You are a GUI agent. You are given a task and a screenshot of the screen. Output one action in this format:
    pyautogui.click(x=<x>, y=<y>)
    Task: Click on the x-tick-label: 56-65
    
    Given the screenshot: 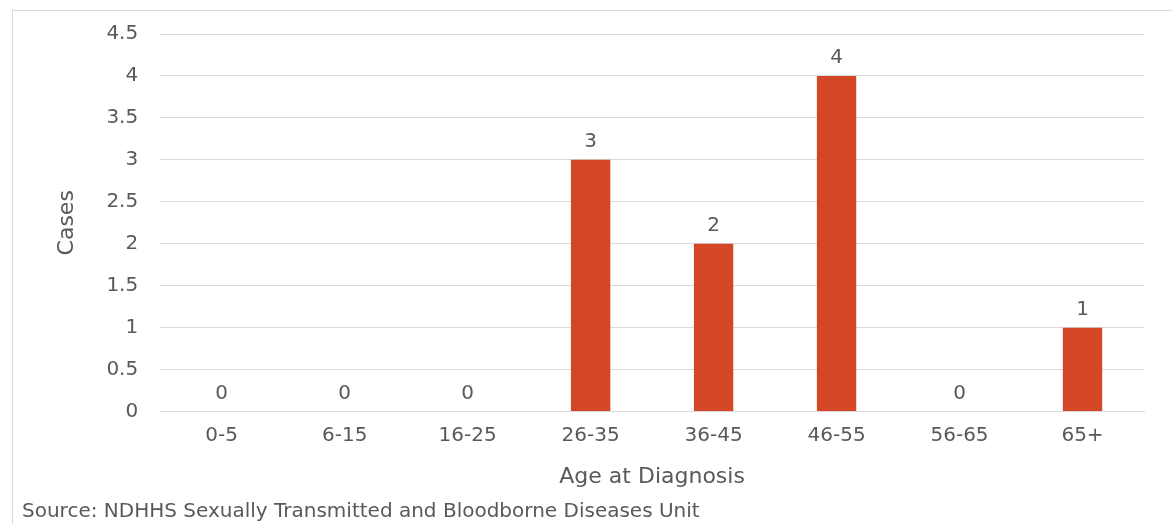 What is the action you would take?
    pyautogui.click(x=959, y=433)
    